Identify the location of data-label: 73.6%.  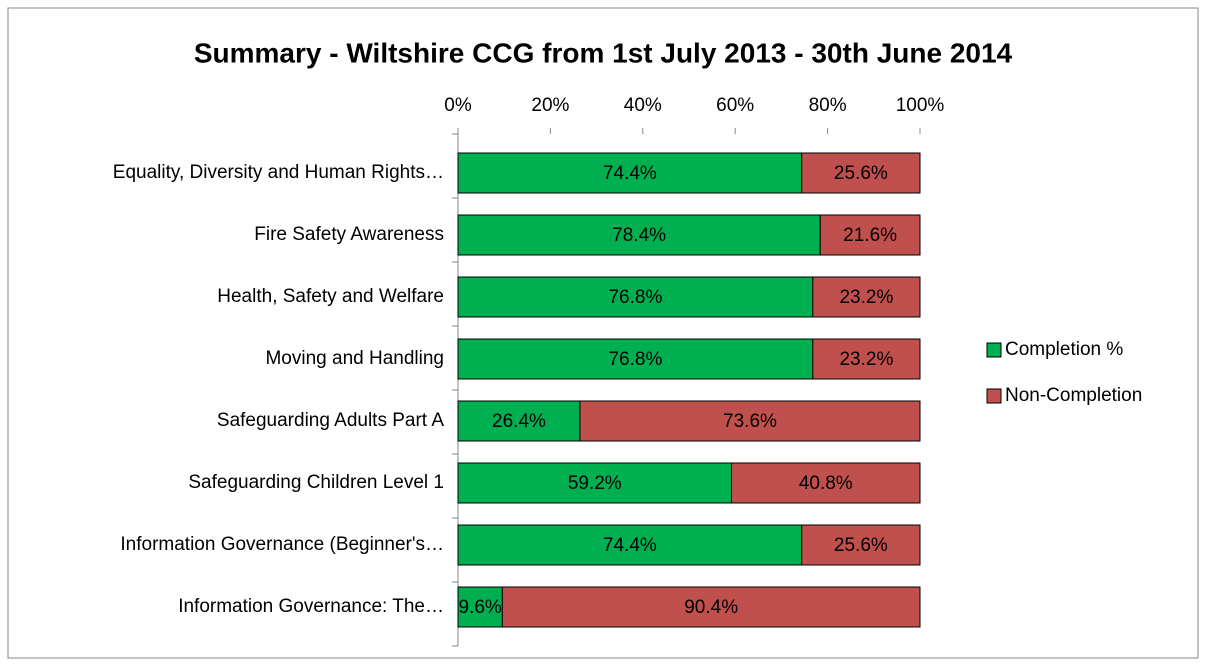
(750, 421).